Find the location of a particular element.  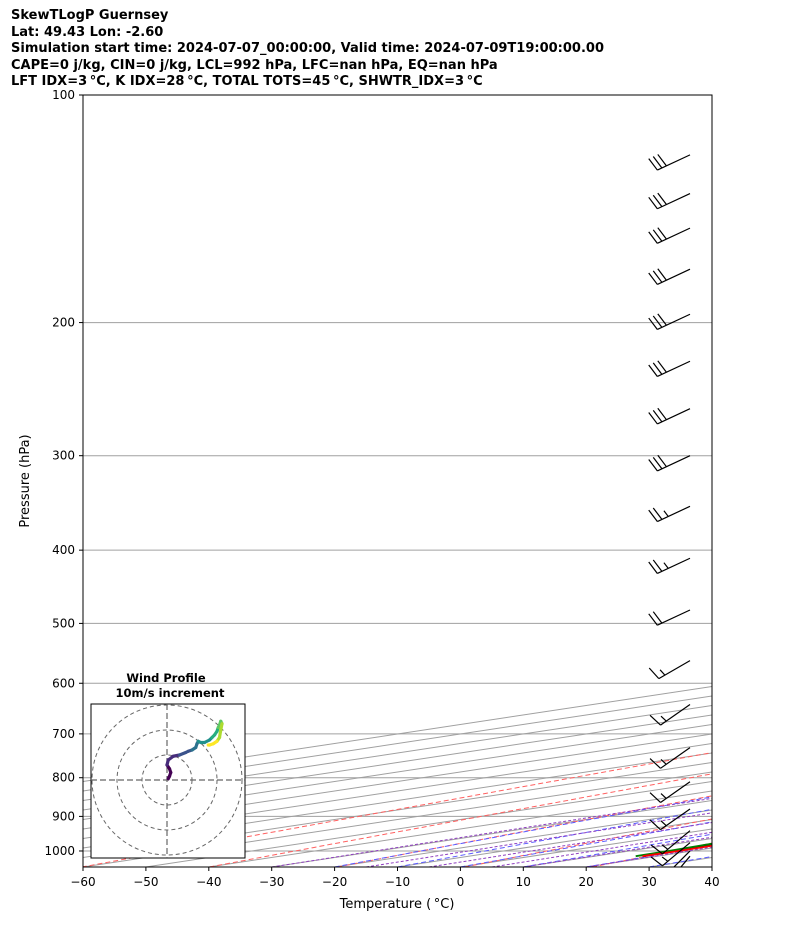

y-tick-label: 400 is located at coordinates (63, 550).